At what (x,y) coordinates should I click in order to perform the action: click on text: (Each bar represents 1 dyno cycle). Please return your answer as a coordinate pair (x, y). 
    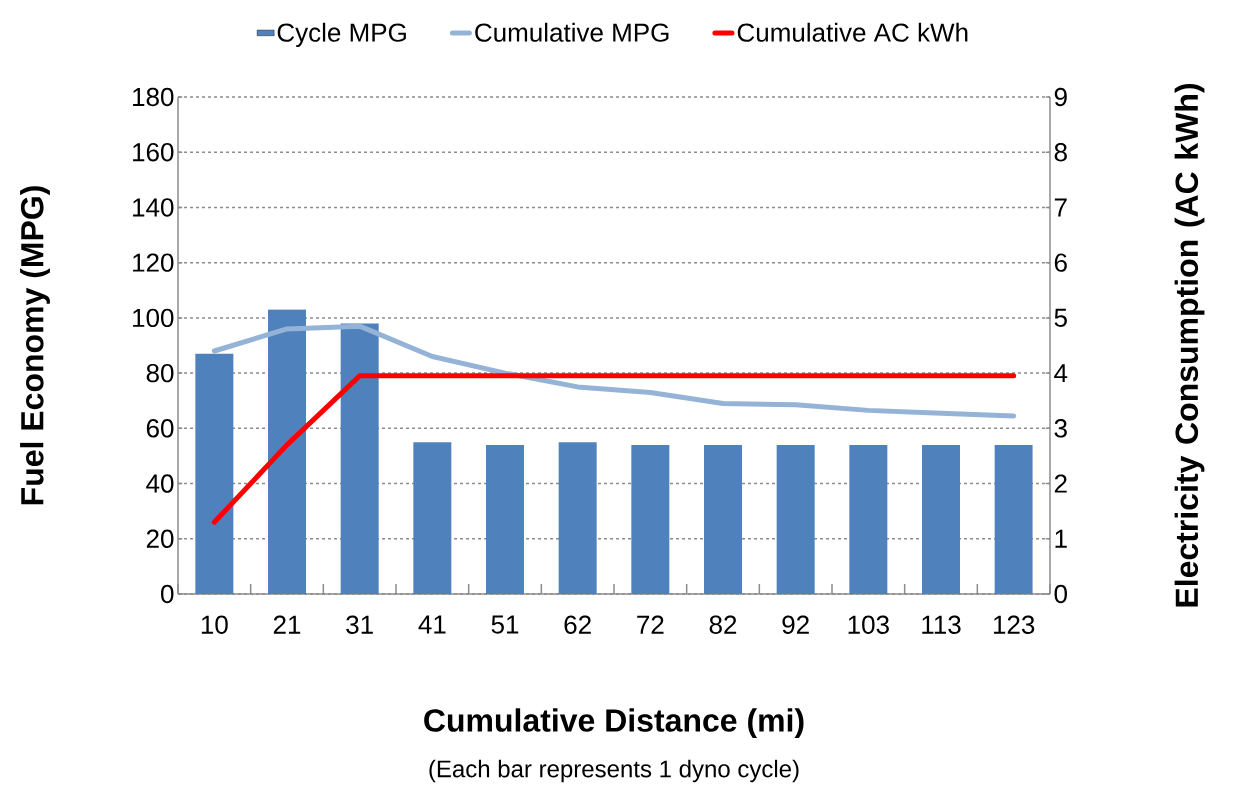
    Looking at the image, I should click on (614, 771).